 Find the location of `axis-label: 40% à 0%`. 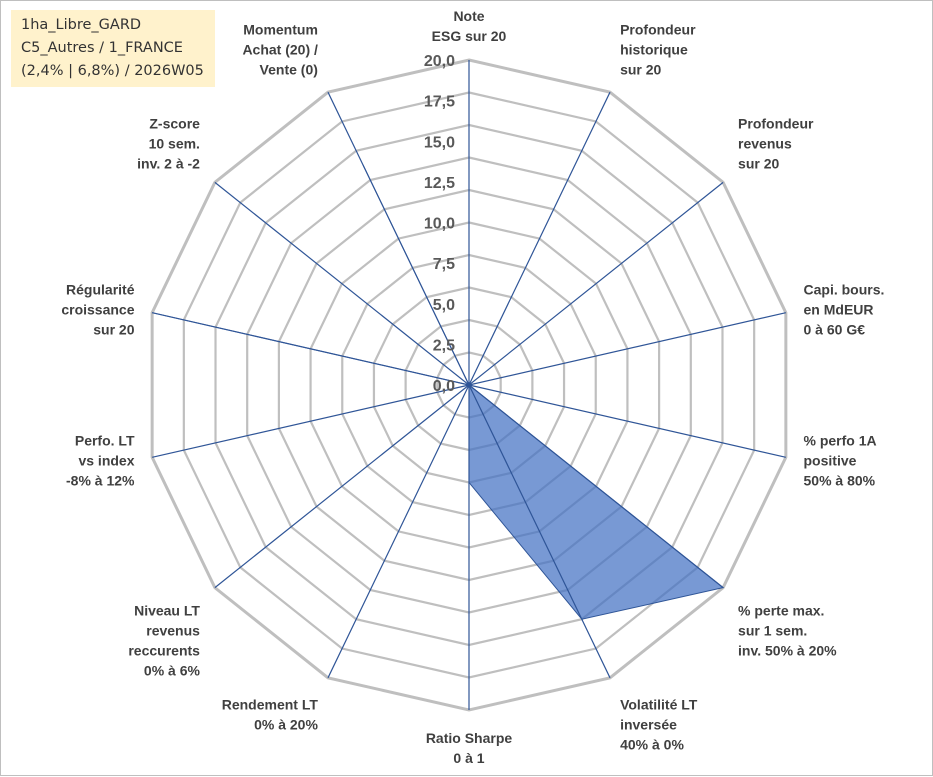

axis-label: 40% à 0% is located at coordinates (652, 744).